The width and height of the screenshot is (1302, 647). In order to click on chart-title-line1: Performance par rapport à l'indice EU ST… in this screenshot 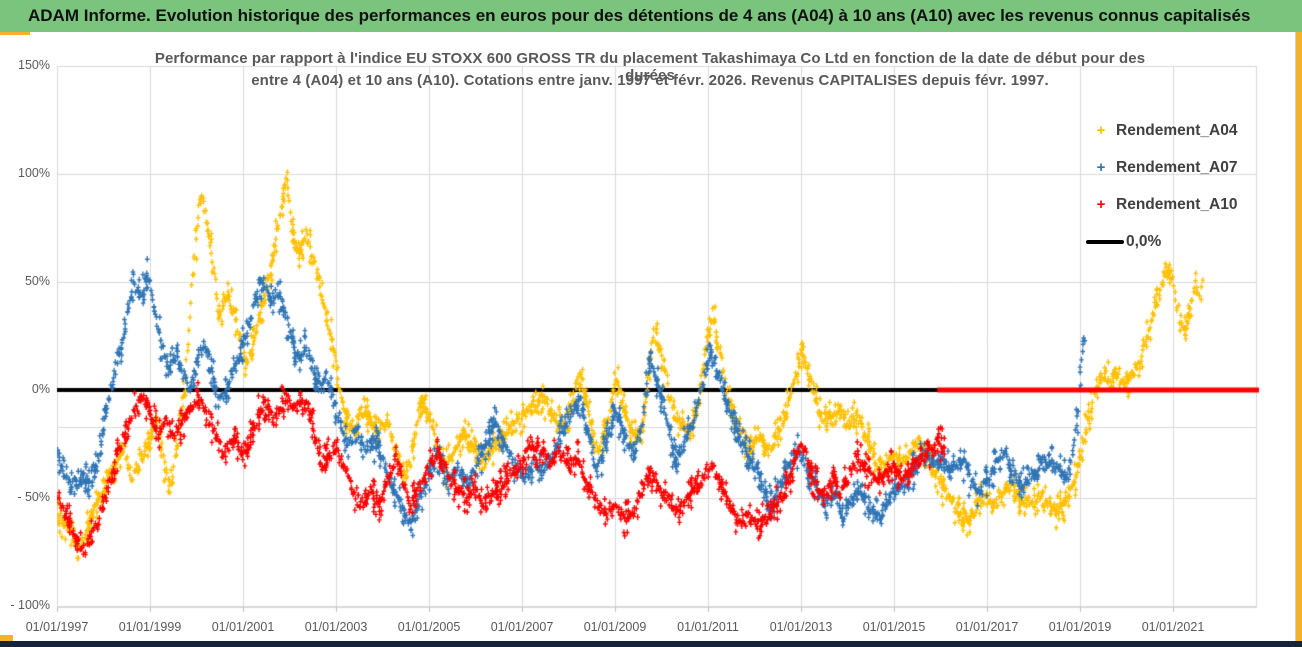, I will do `click(650, 67)`.